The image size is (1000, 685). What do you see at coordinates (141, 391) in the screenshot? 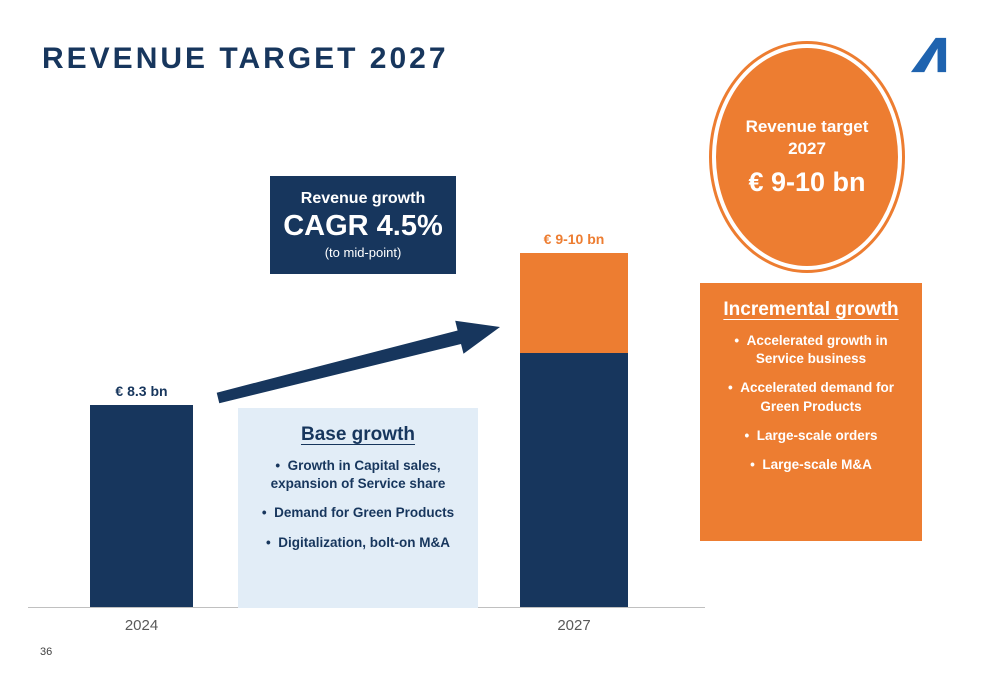
I see `bar-value-label-2024: € 8.3 bn` at bounding box center [141, 391].